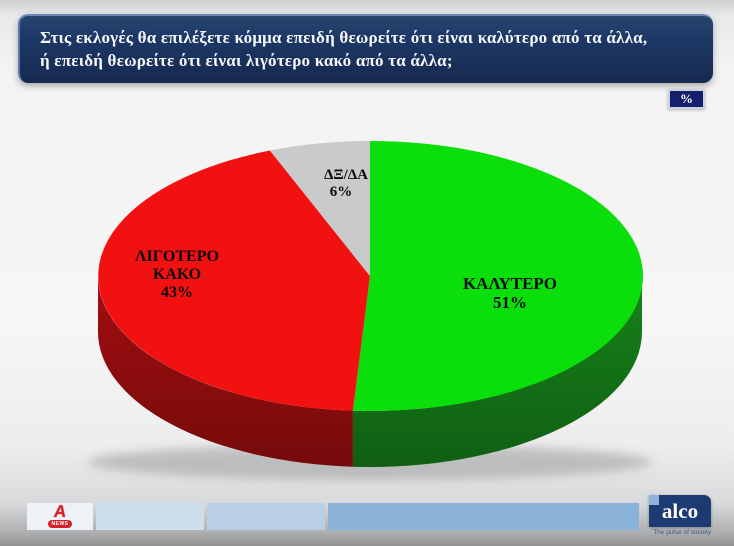 Image resolution: width=734 pixels, height=546 pixels. Describe the element at coordinates (177, 256) in the screenshot. I see `label-less-bad-line1: ΛΙΓΟΤΕΡΟ` at that location.